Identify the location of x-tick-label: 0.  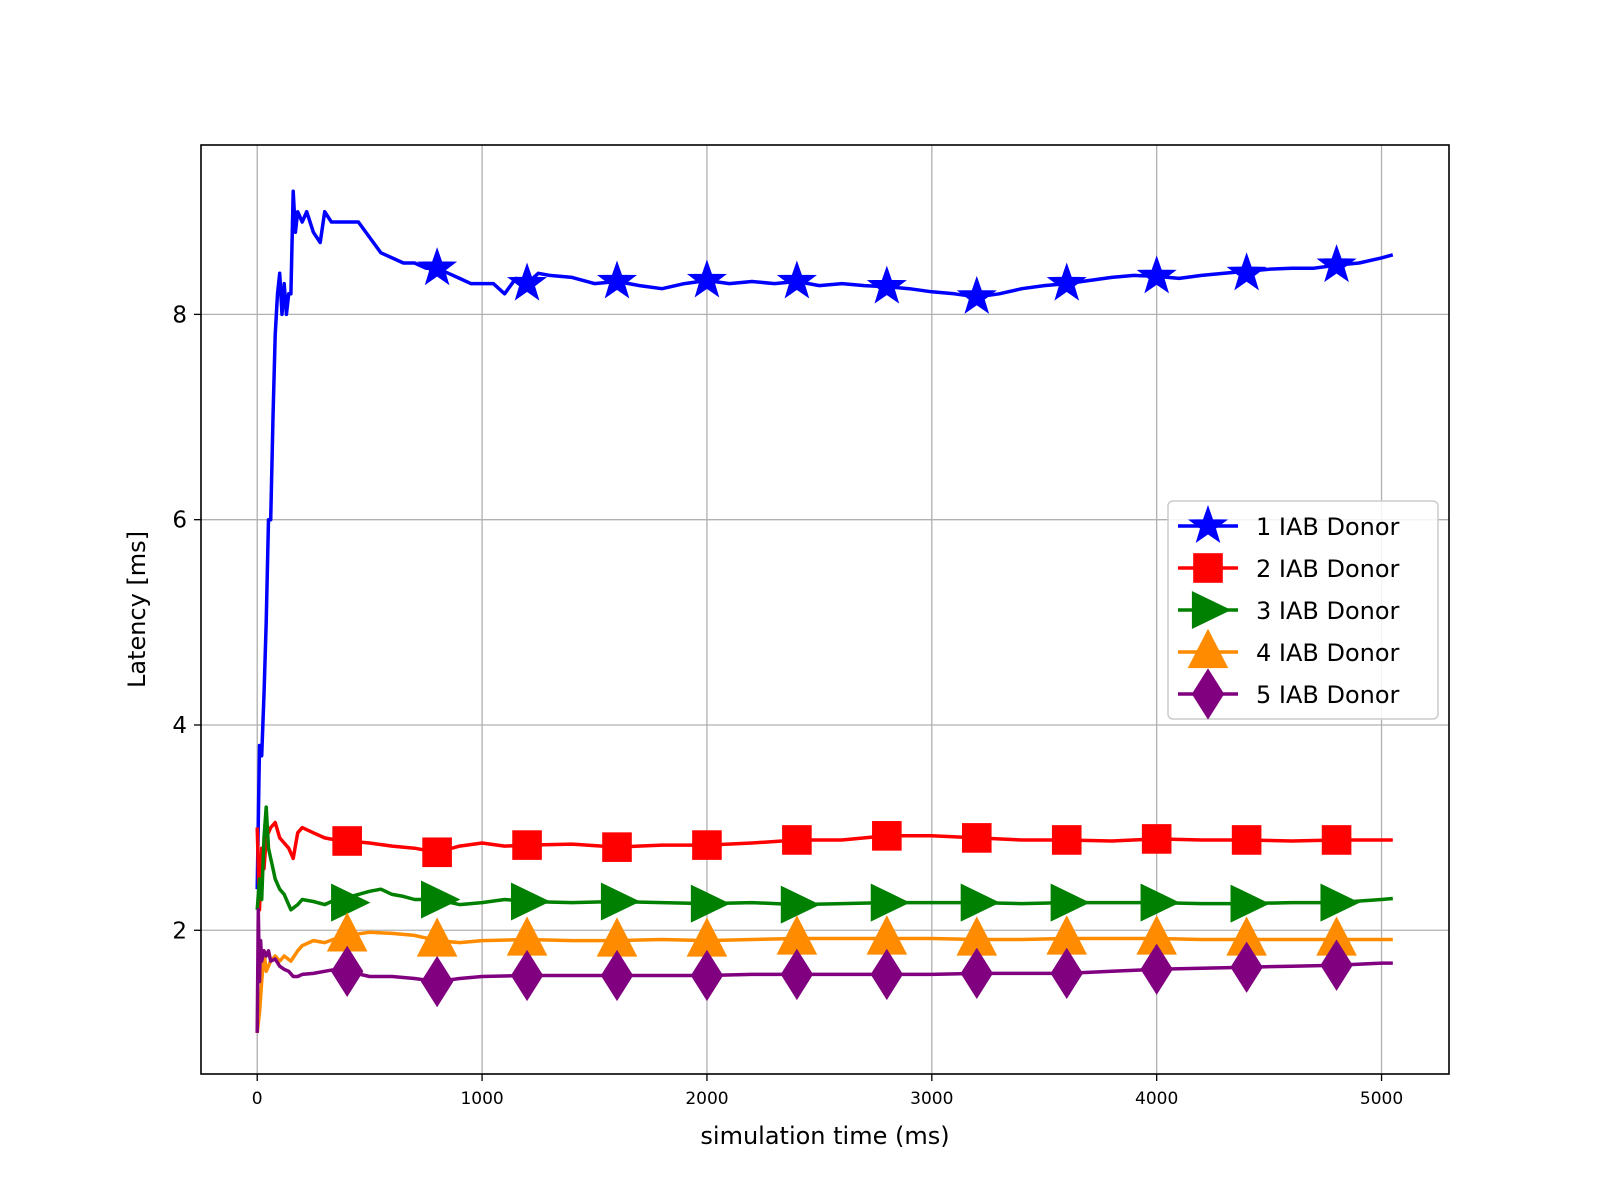
(257, 1099).